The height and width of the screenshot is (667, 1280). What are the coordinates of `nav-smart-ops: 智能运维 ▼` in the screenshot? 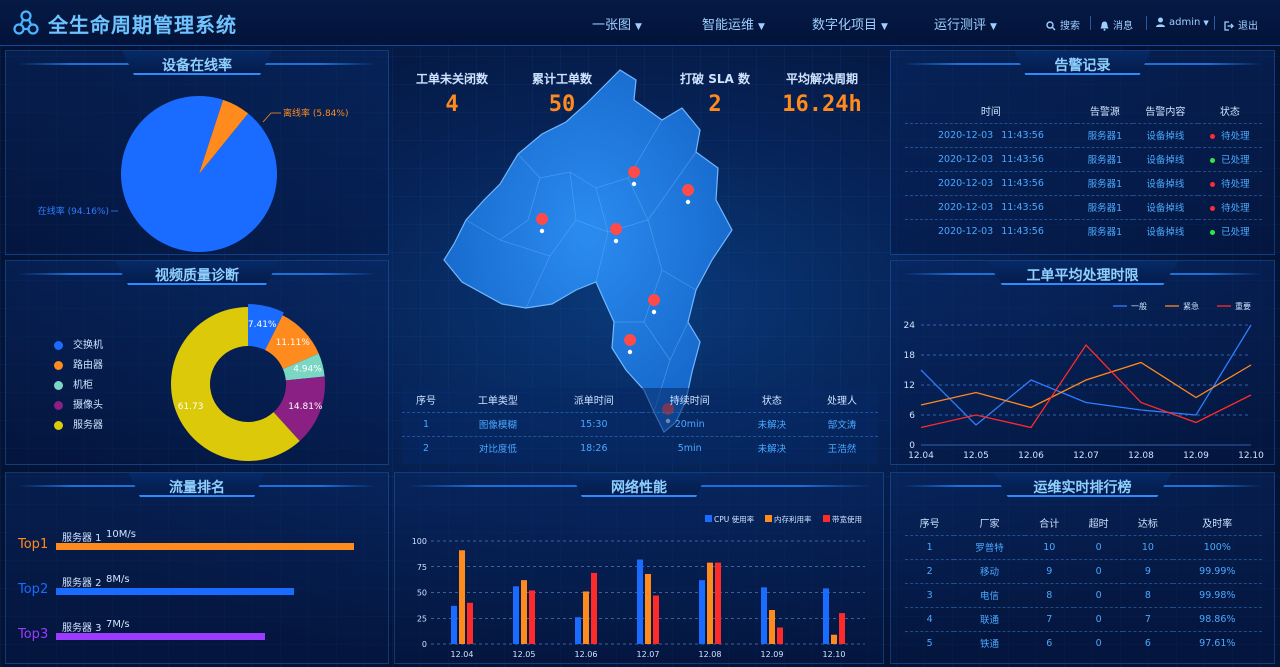 It's located at (733, 23).